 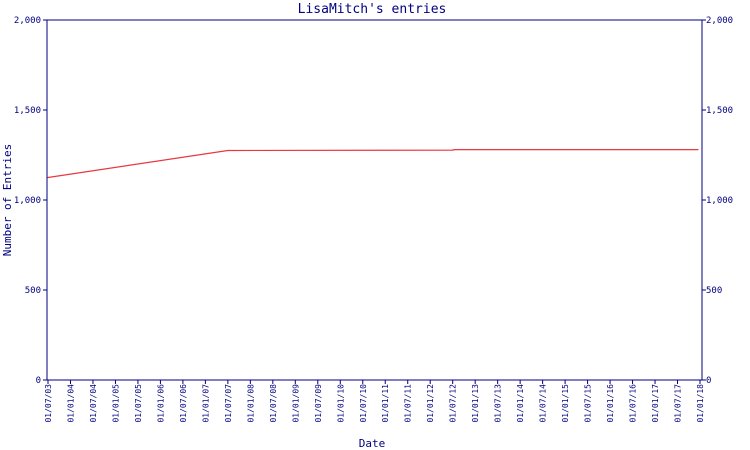 What do you see at coordinates (610, 403) in the screenshot?
I see `x-tick-label: 01/01/16` at bounding box center [610, 403].